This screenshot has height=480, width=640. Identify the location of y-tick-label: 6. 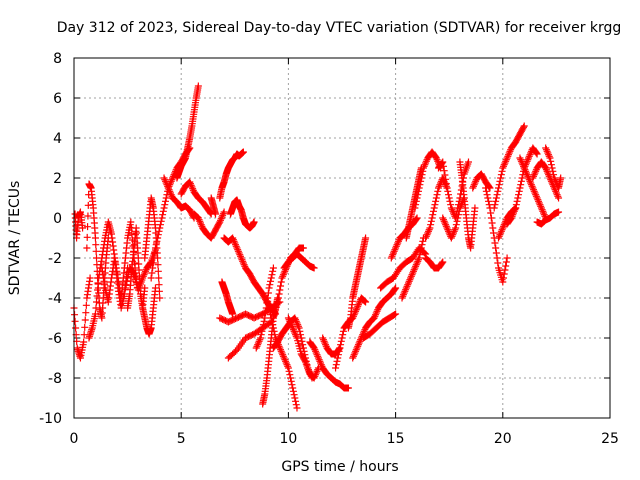
(57, 99).